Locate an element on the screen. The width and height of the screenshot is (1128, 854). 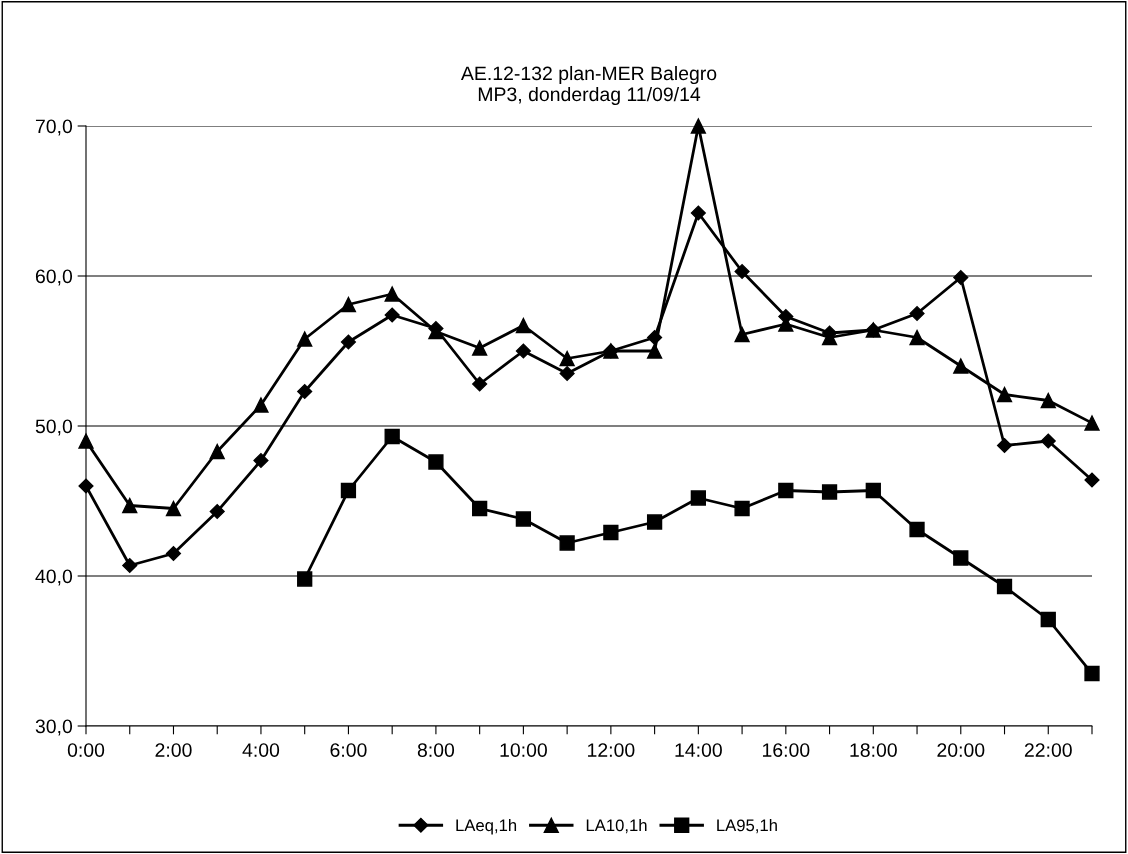
x-tick-label: 20:00 is located at coordinates (961, 750).